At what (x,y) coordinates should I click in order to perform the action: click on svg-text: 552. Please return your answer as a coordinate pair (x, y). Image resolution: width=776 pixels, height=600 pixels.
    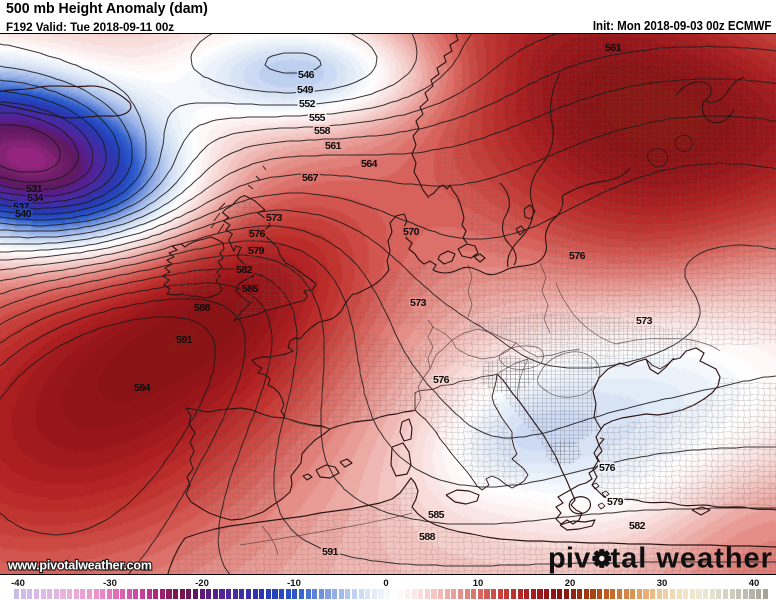
    Looking at the image, I should click on (307, 104).